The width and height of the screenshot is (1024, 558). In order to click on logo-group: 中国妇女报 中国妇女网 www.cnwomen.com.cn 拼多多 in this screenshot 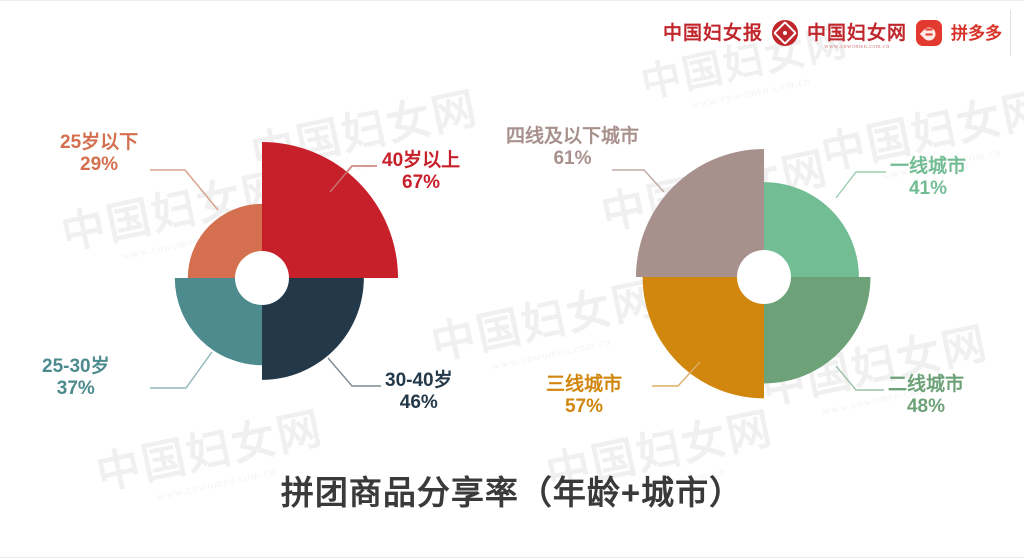, I will do `click(832, 35)`.